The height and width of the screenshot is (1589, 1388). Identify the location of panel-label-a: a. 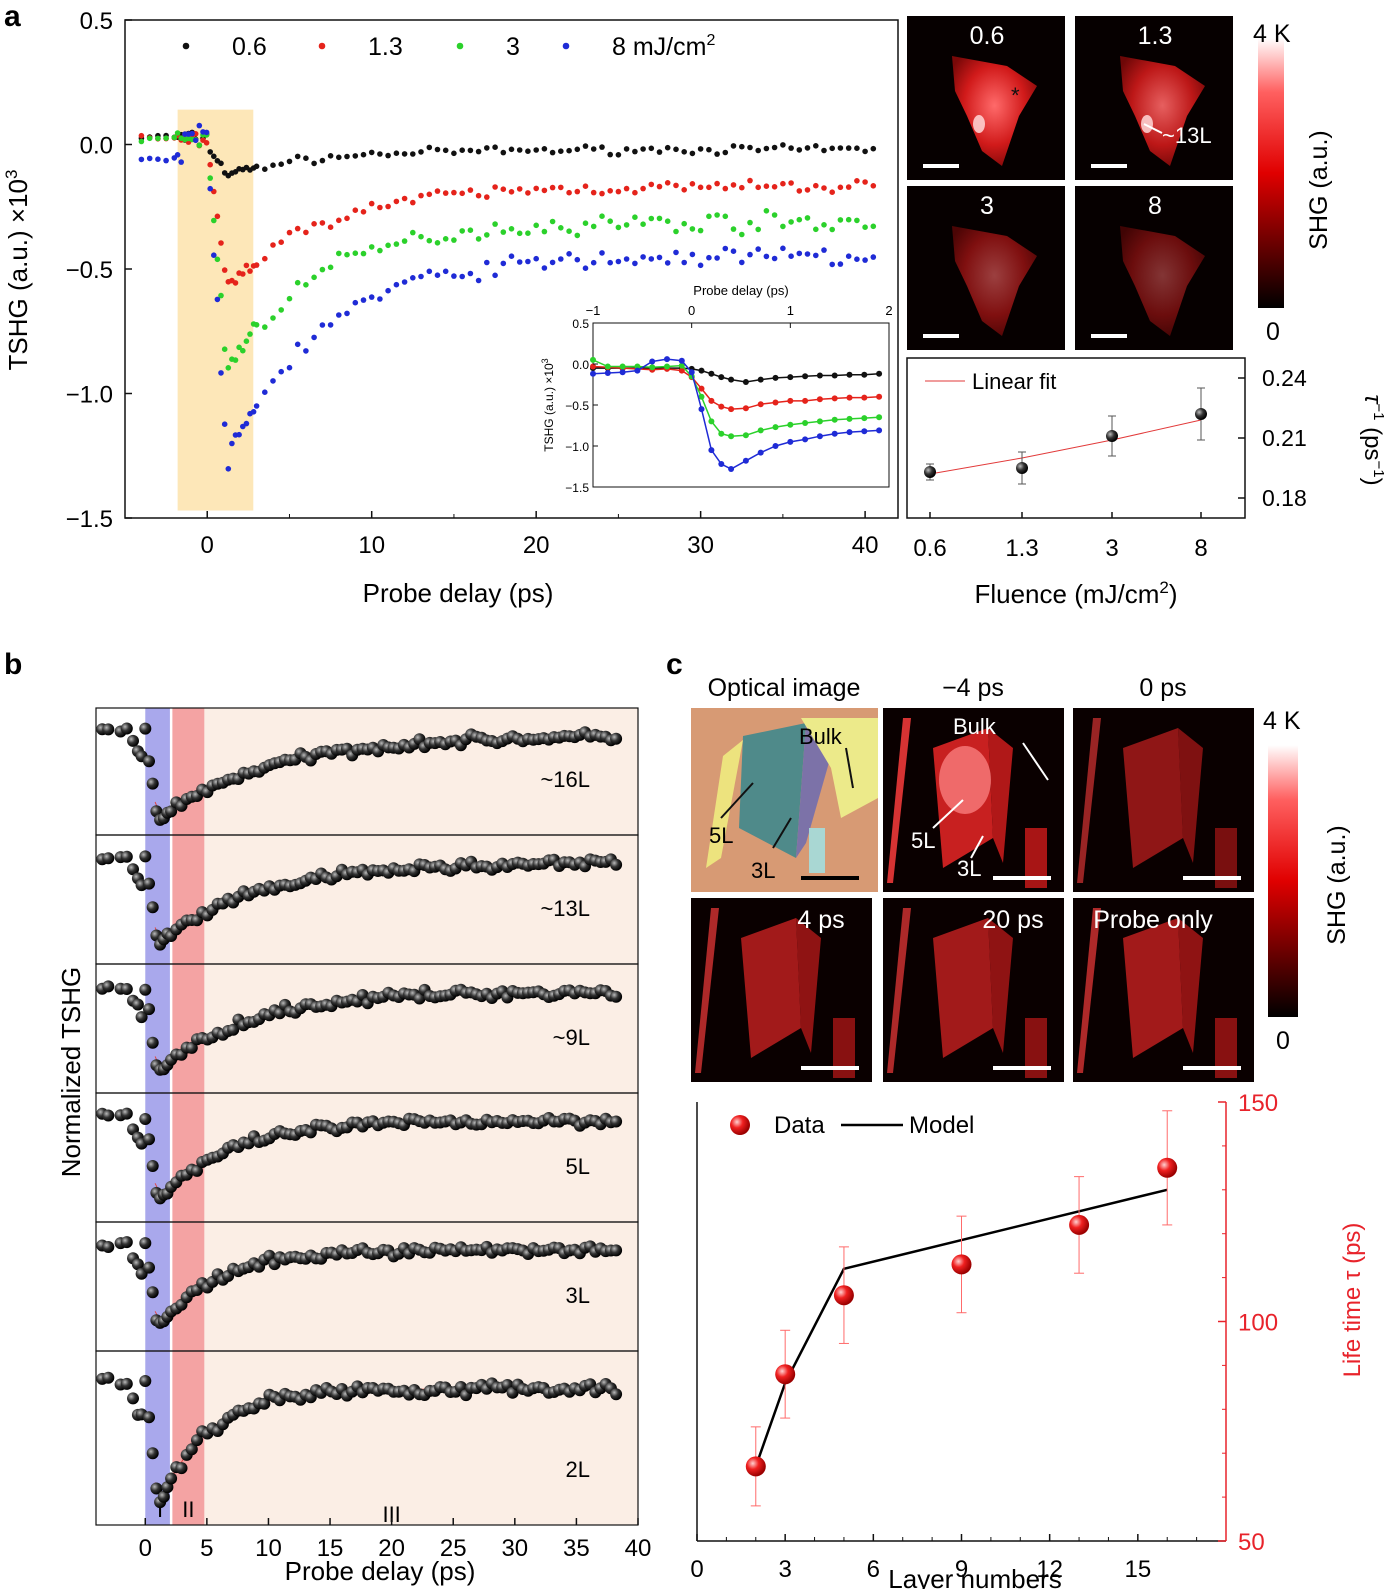
(12, 16).